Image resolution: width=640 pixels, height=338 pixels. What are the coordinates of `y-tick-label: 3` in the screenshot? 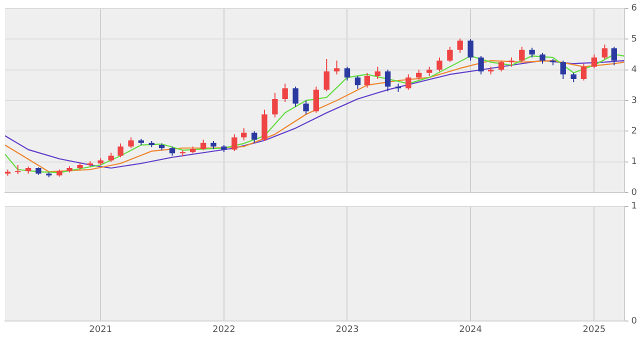 It's located at (634, 101).